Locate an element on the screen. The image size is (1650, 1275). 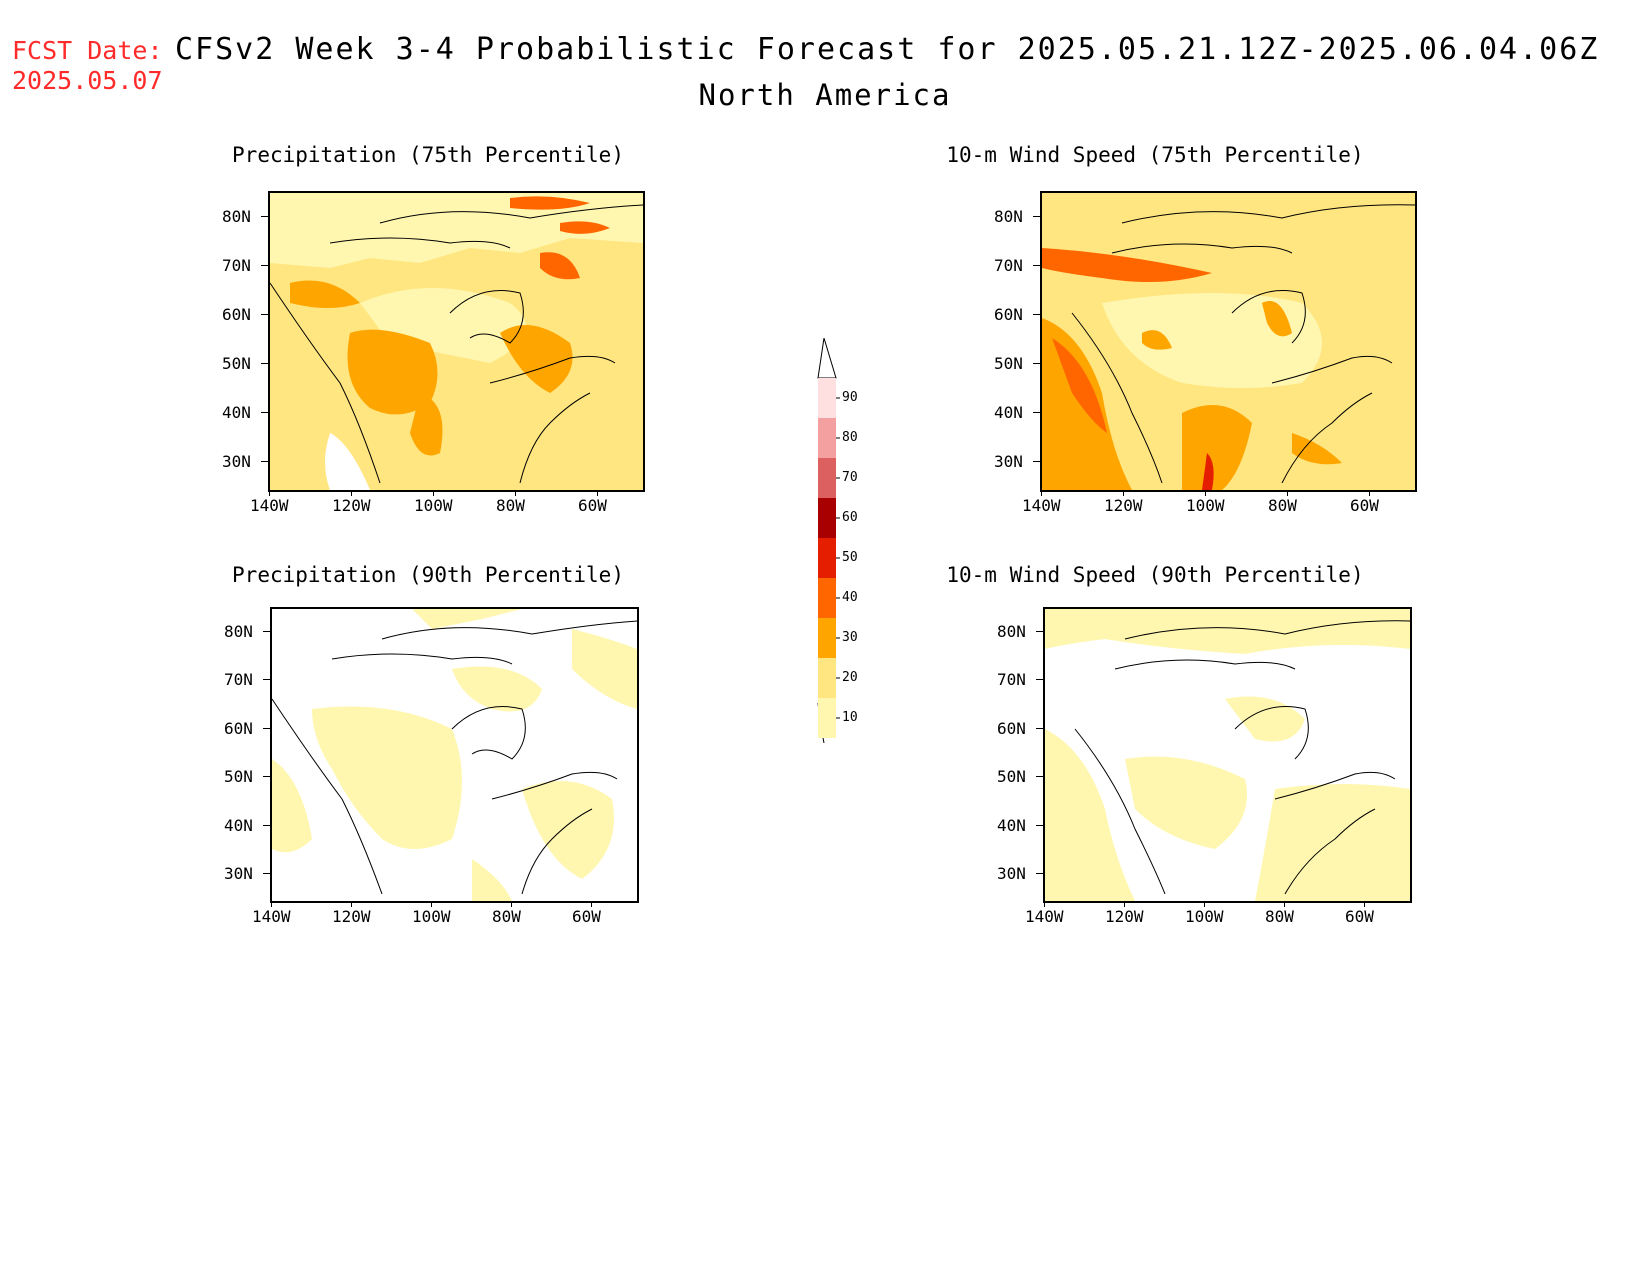
panel-title-wind-90: 10-m Wind Speed (90th Percentile) is located at coordinates (1155, 575).